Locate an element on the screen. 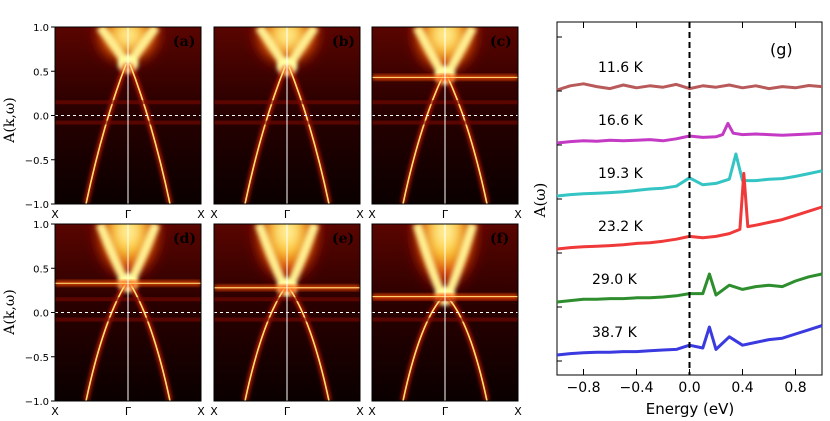 The width and height of the screenshot is (830, 421). panel-d: (d) X Γ X 1.0 0.5 0.0 −0.5 −1.0 is located at coordinates (115, 319).